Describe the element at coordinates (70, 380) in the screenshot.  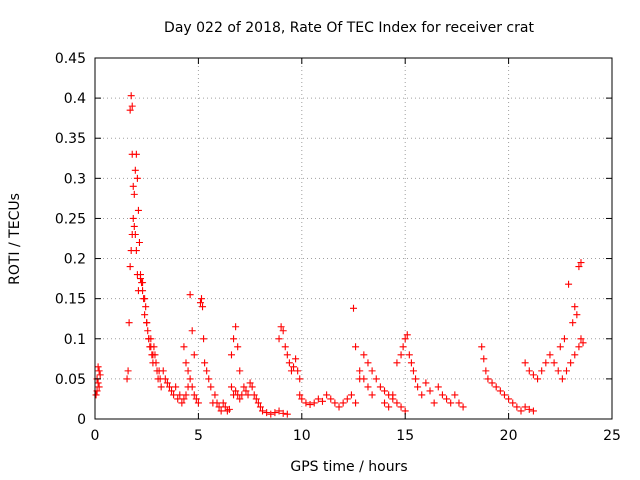
I see `y-tick-label-1: 0.05` at that location.